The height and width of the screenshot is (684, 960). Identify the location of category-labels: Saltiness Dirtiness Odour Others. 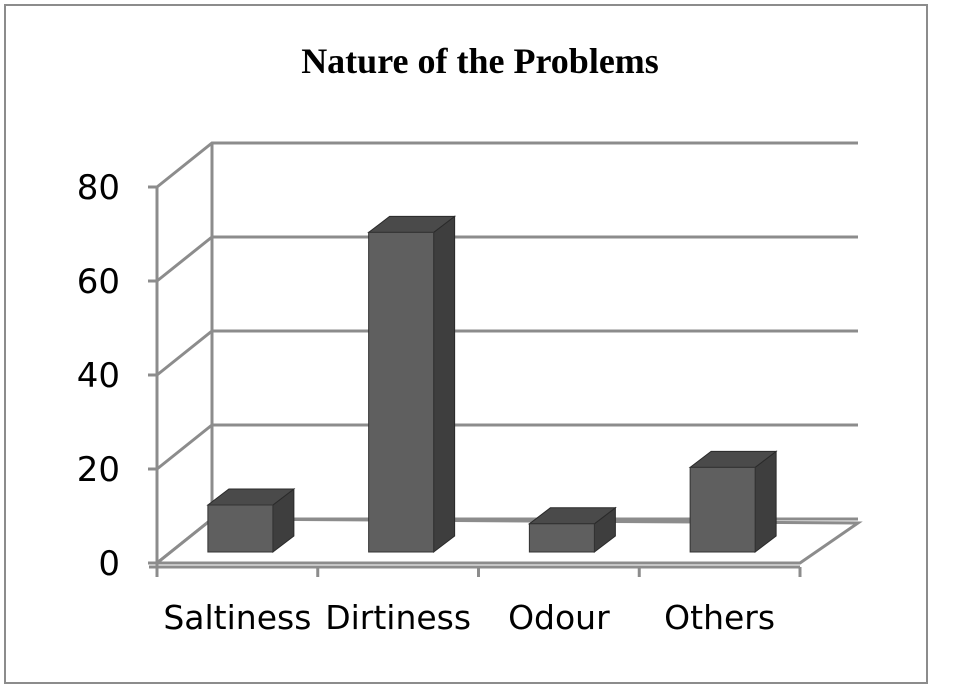
(469, 617).